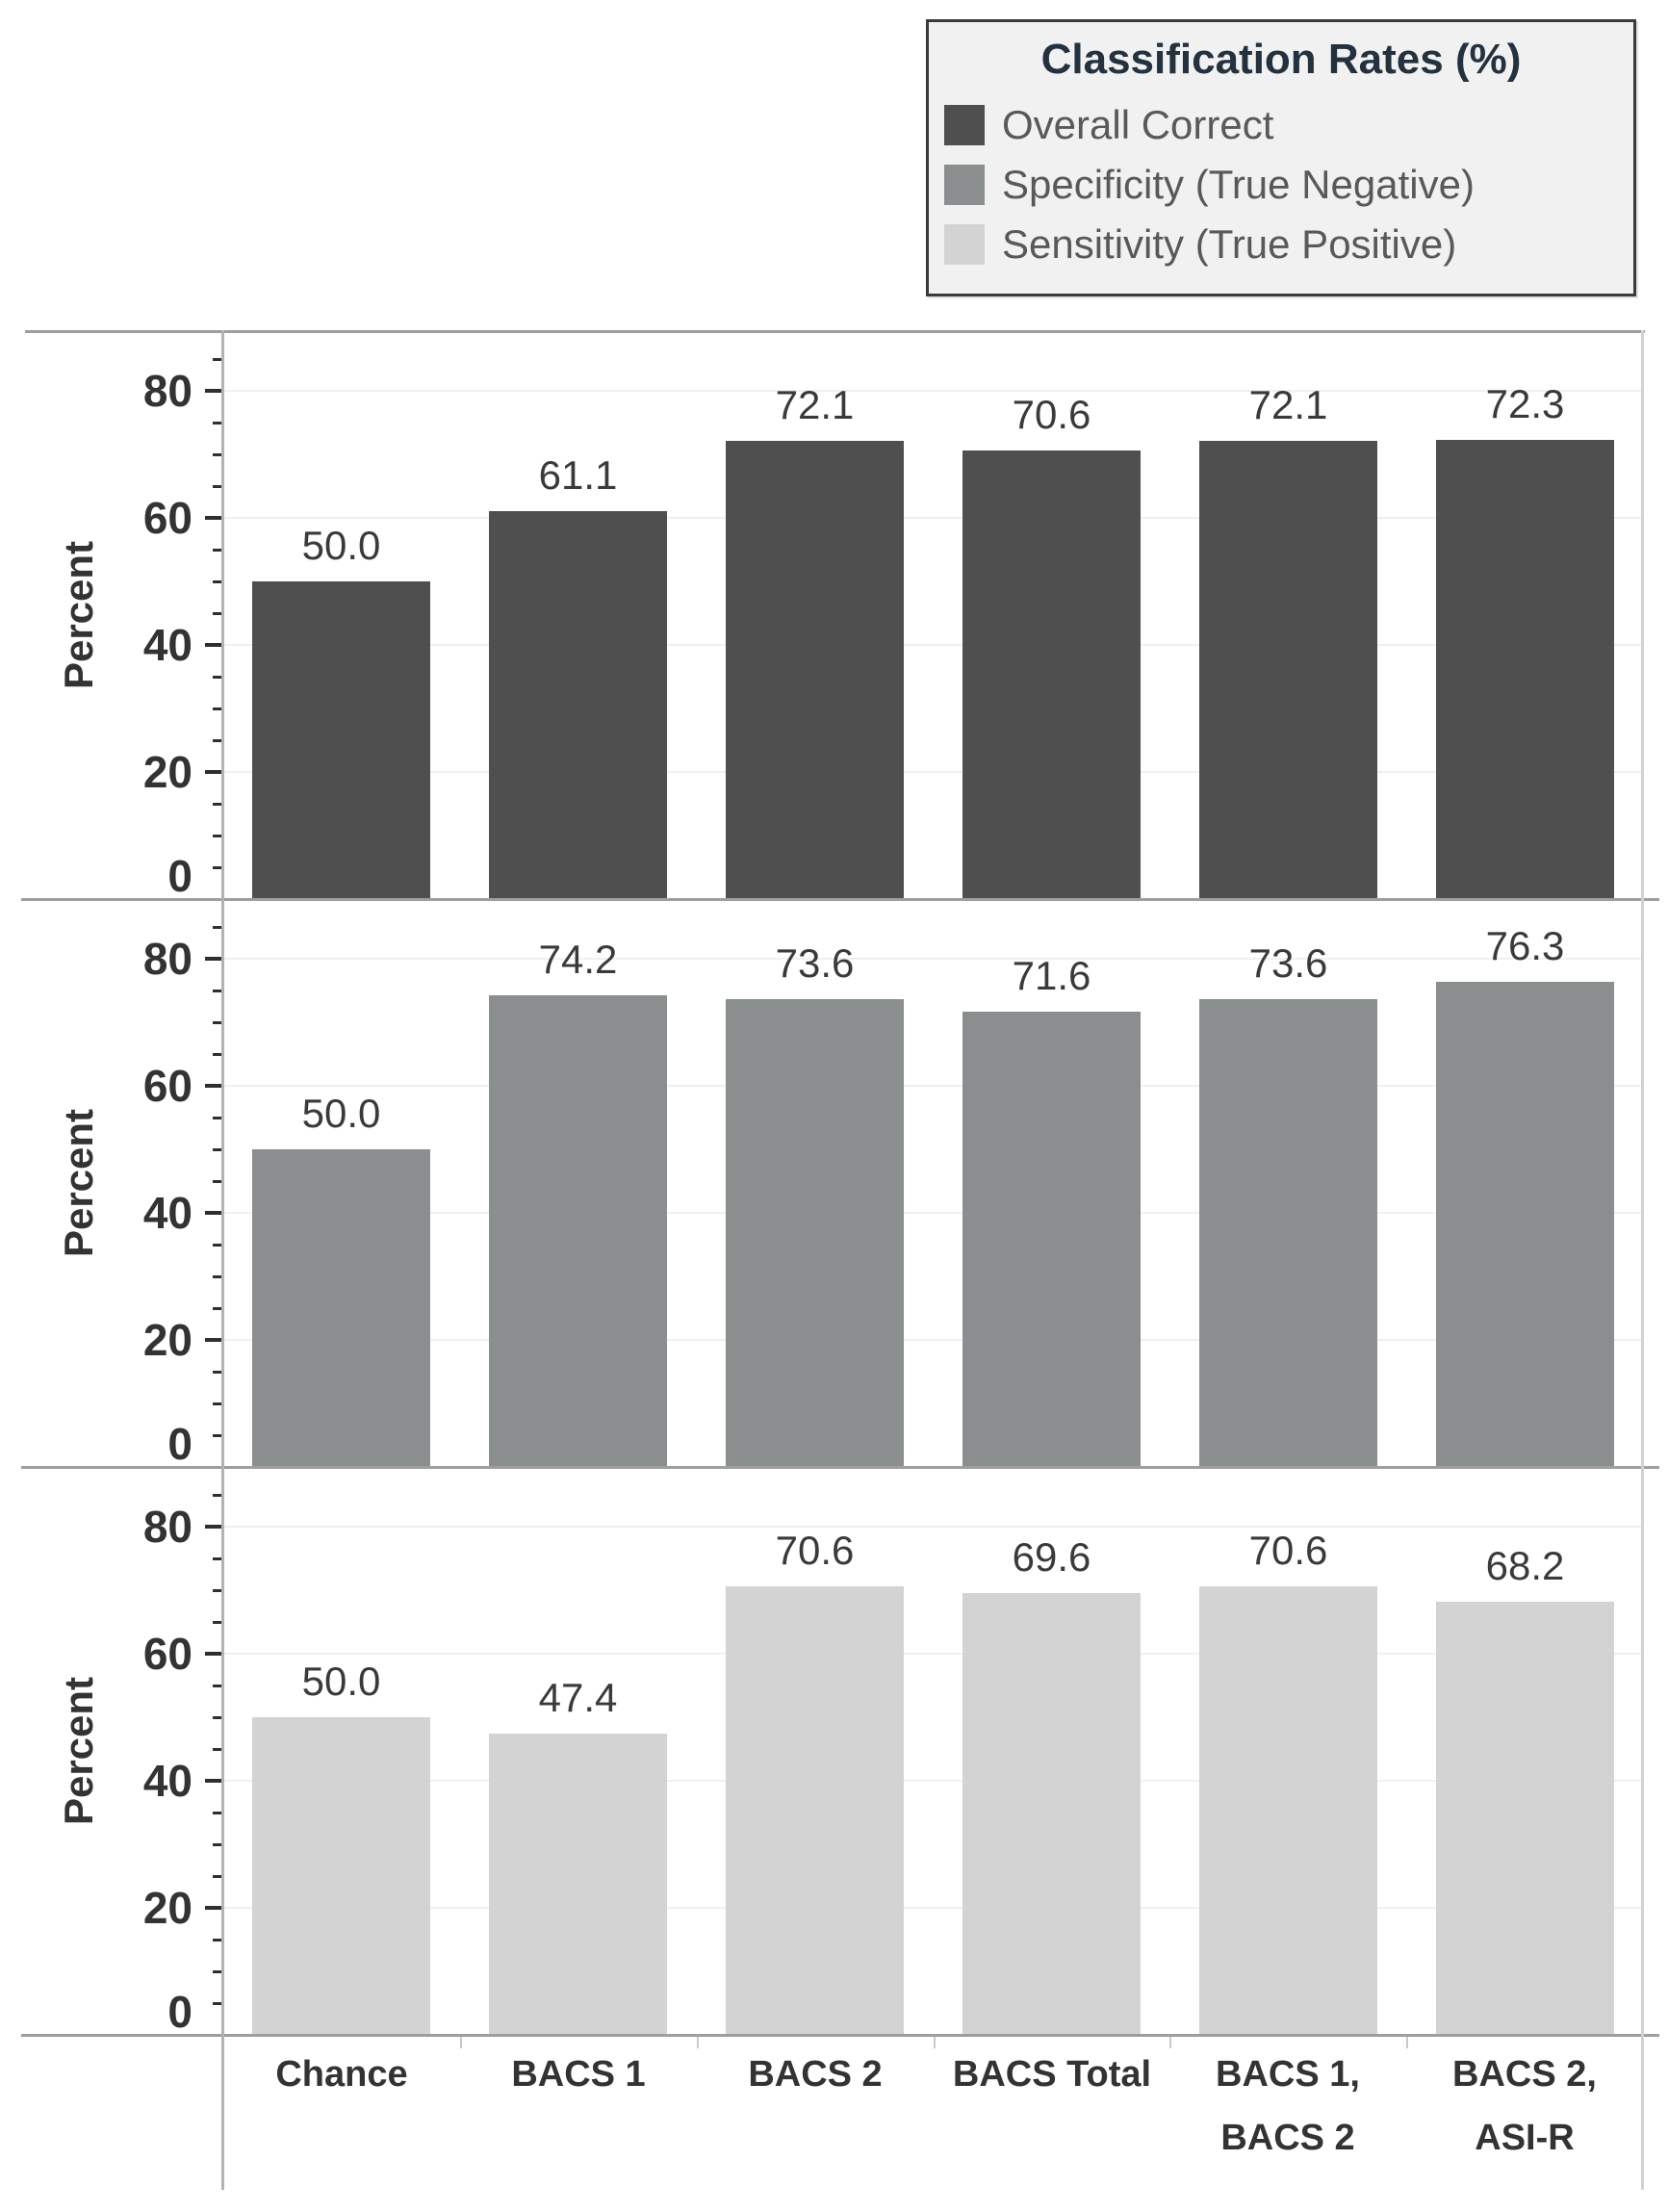 The width and height of the screenshot is (1668, 2212). Describe the element at coordinates (1525, 1565) in the screenshot. I see `bar-value-label: 68.2` at that location.